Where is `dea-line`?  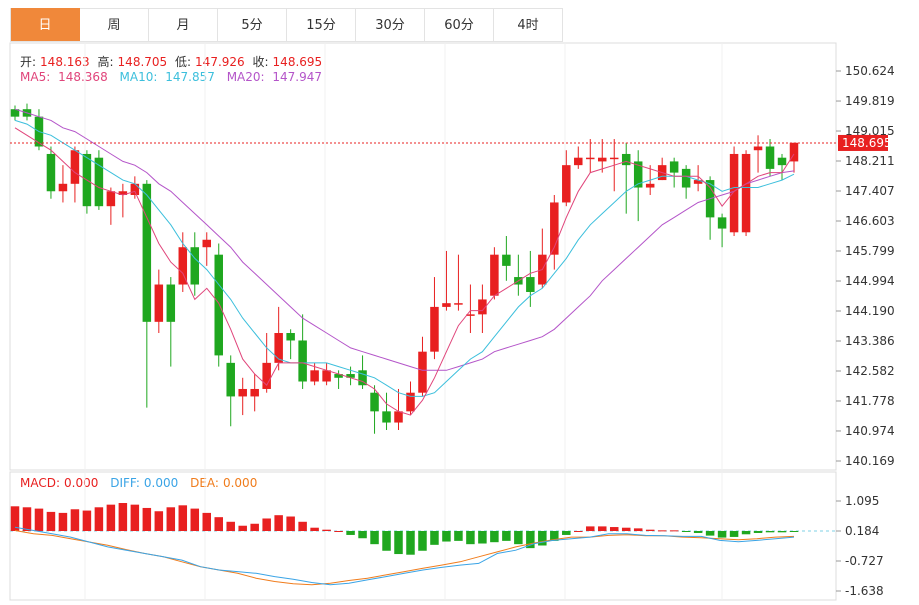 dea-line is located at coordinates (404, 558).